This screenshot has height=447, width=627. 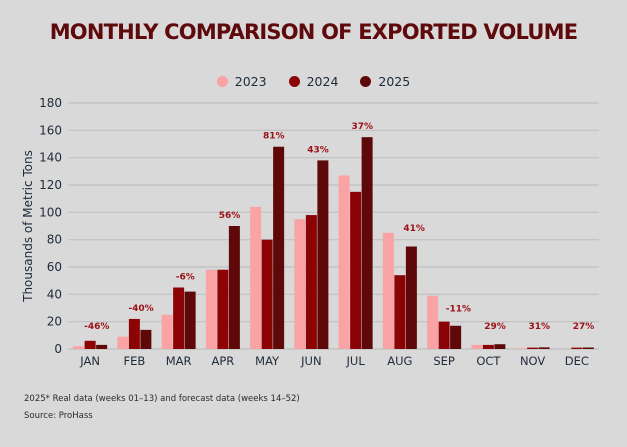 I want to click on bar-2023-apr, so click(x=211, y=309).